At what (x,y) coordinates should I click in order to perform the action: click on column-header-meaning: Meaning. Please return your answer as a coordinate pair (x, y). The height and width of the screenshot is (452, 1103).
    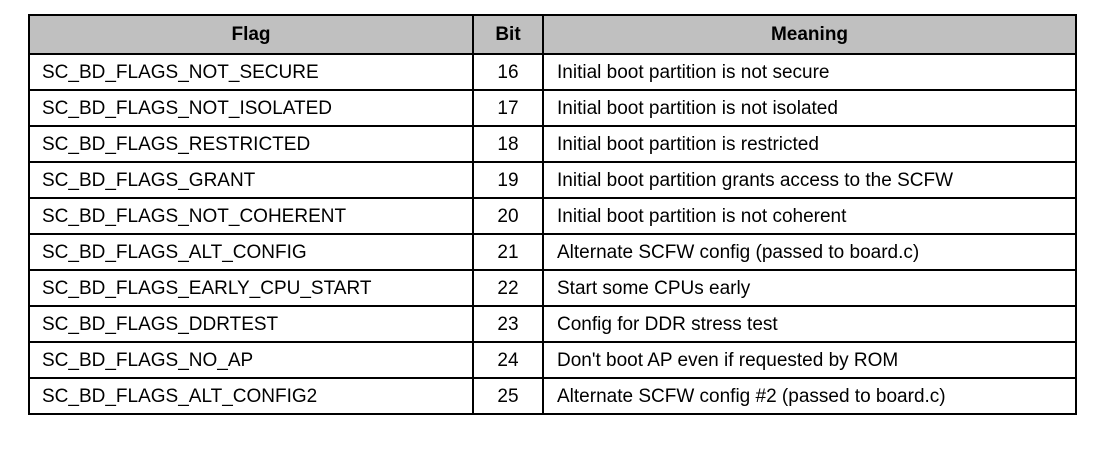
    Looking at the image, I should click on (809, 34).